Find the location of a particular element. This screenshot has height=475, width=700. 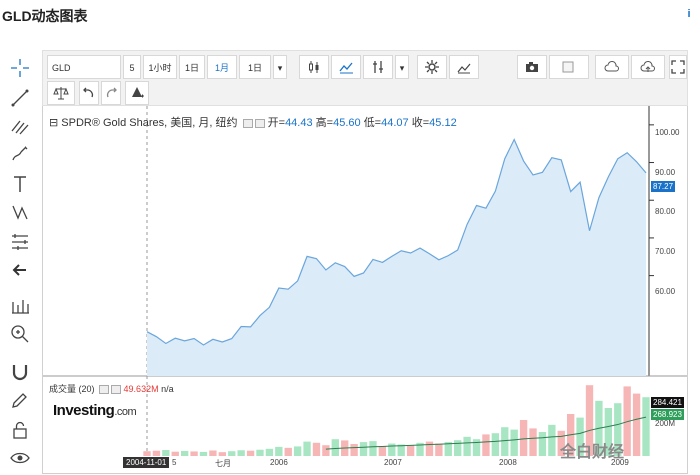

drawing-tools-sidebar is located at coordinates (20, 262).